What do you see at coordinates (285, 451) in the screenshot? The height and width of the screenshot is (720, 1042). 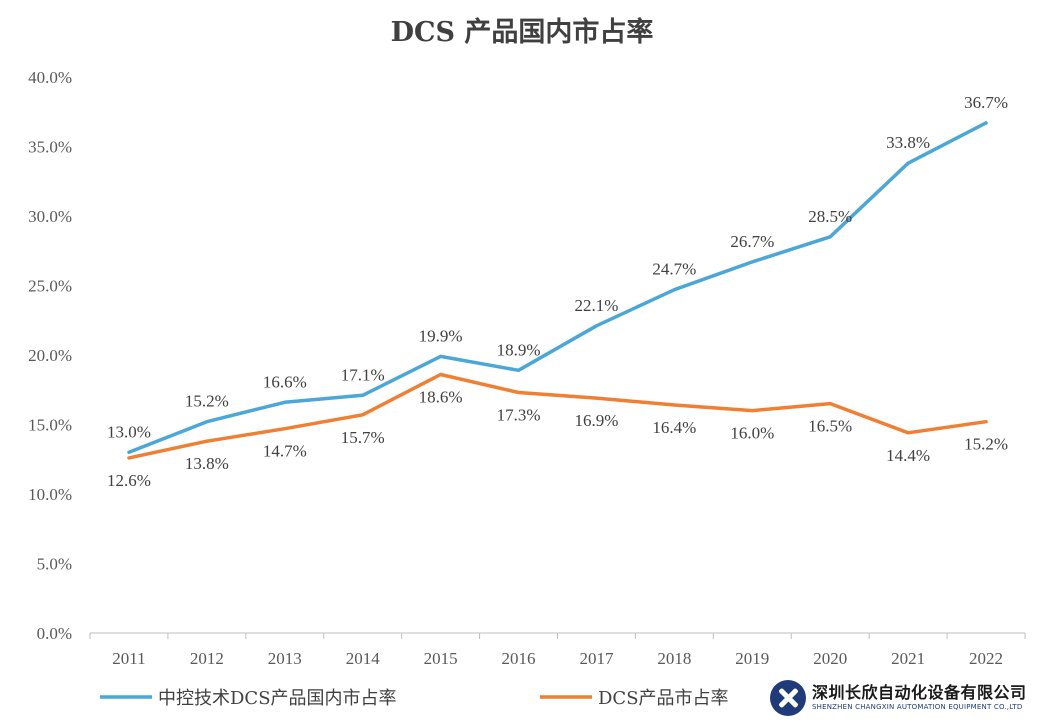 I see `data-label: 14.7%` at bounding box center [285, 451].